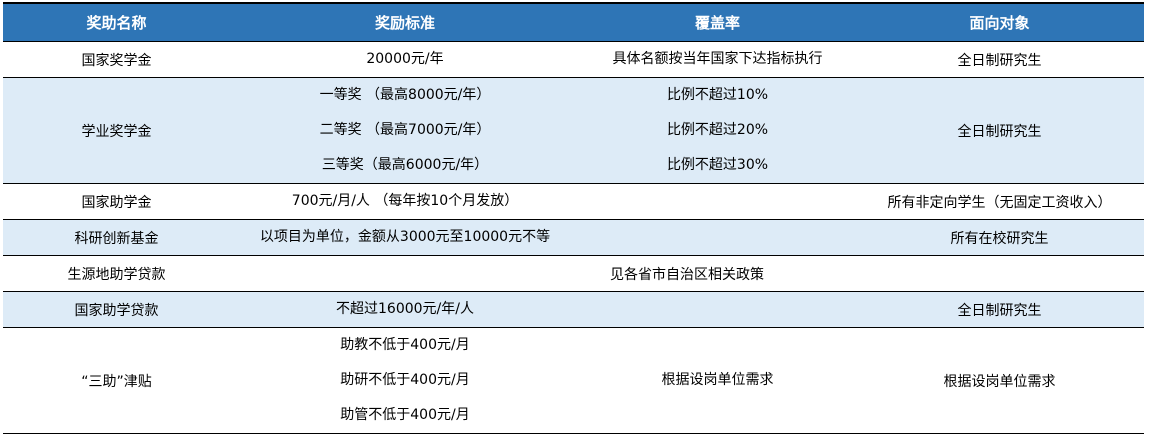  I want to click on cell-standard-line: 700元/月/人 （每年按10个月发放）, so click(405, 201).